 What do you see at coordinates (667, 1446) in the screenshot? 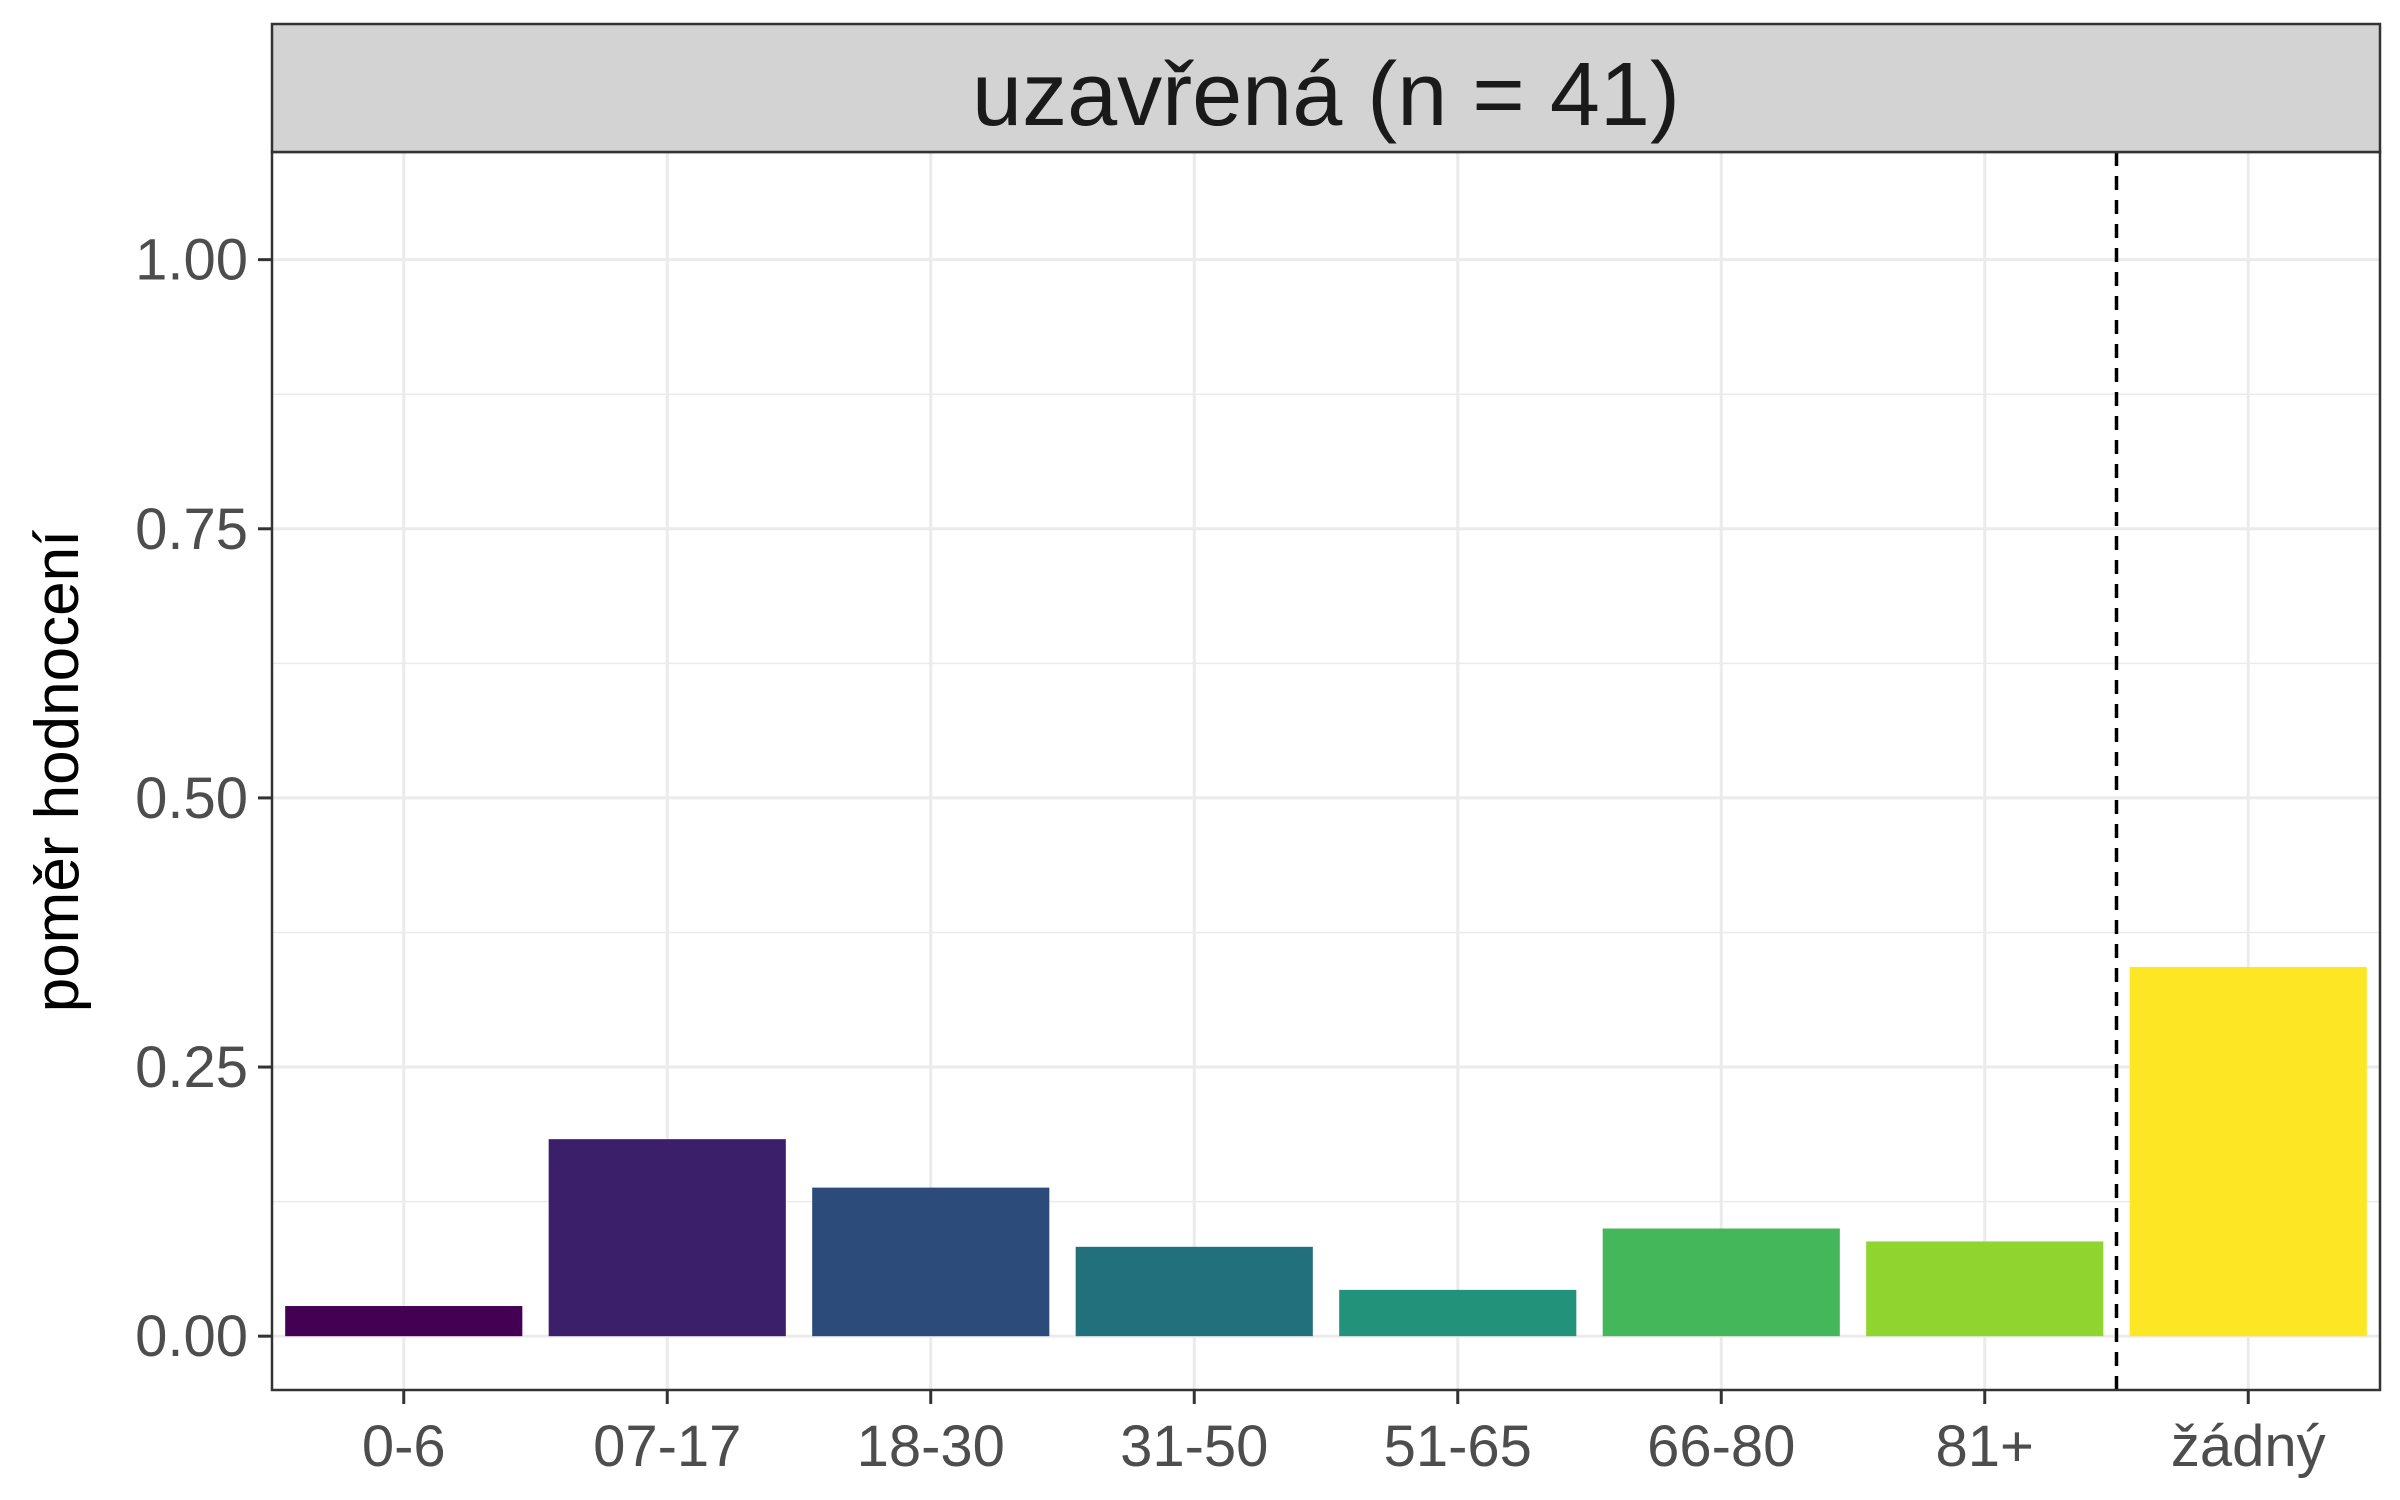
I see `x-tick-label: 07-17` at bounding box center [667, 1446].